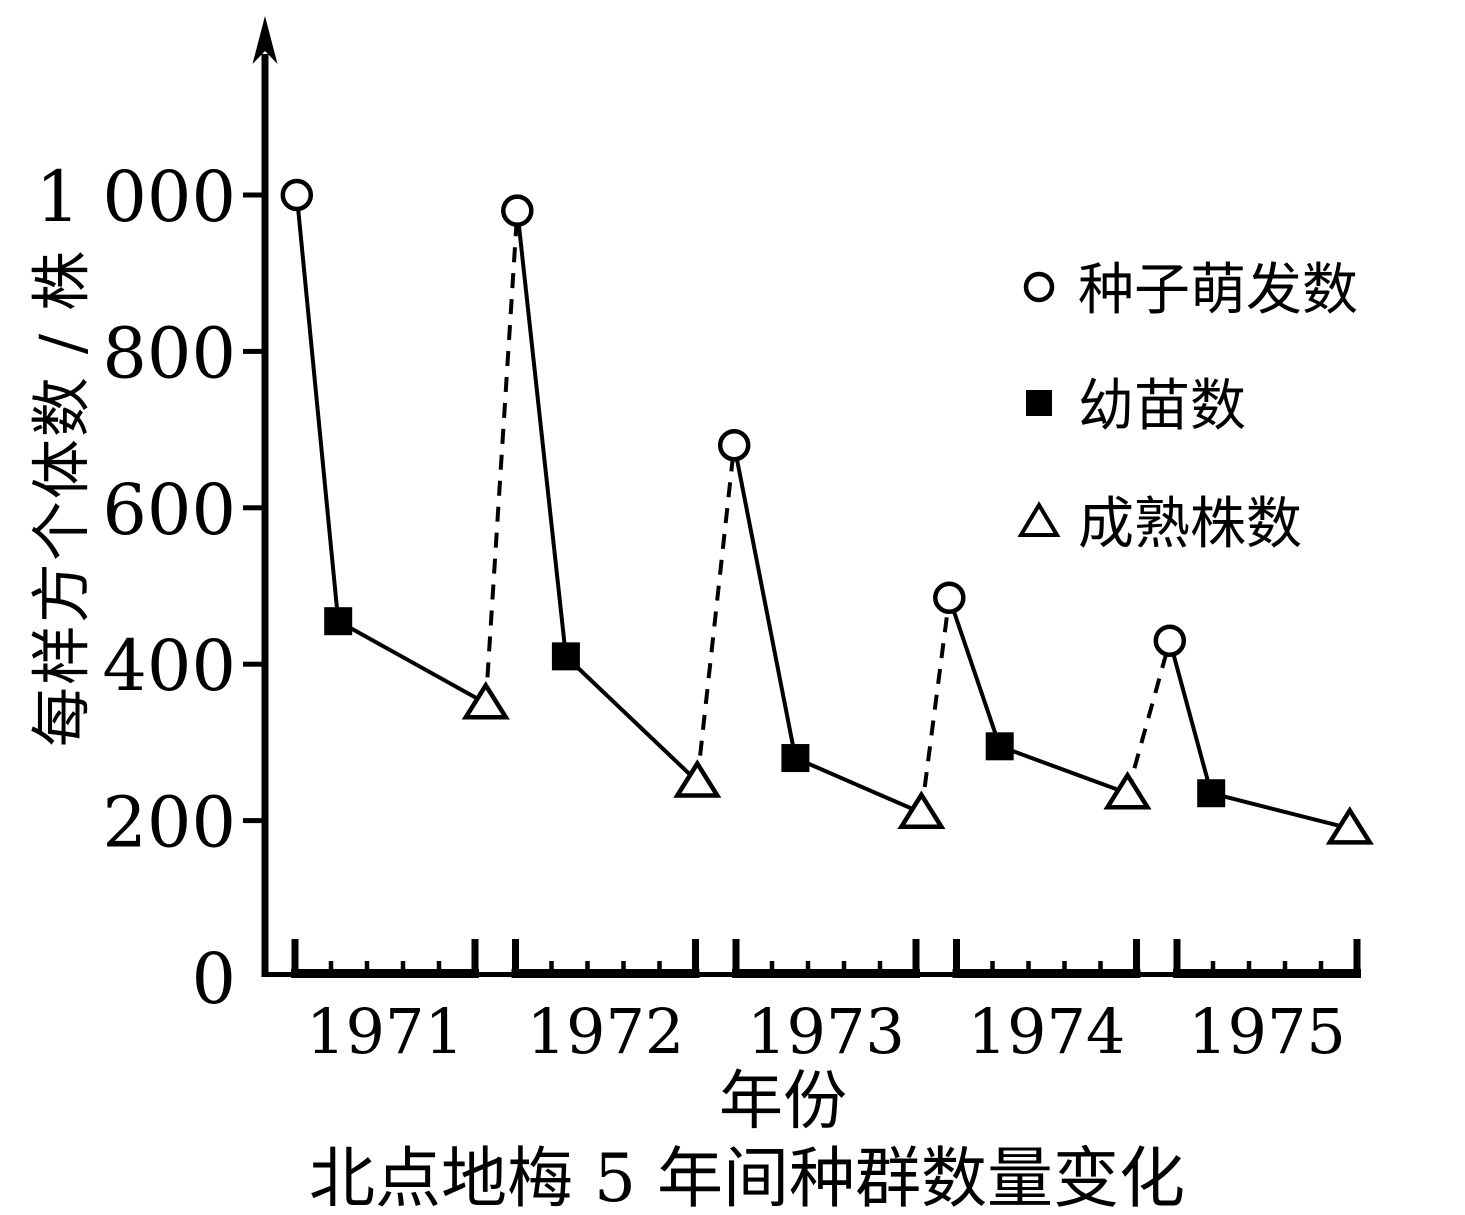 This screenshot has width=1465, height=1215. What do you see at coordinates (169, 823) in the screenshot?
I see `y-tick-label: 200` at bounding box center [169, 823].